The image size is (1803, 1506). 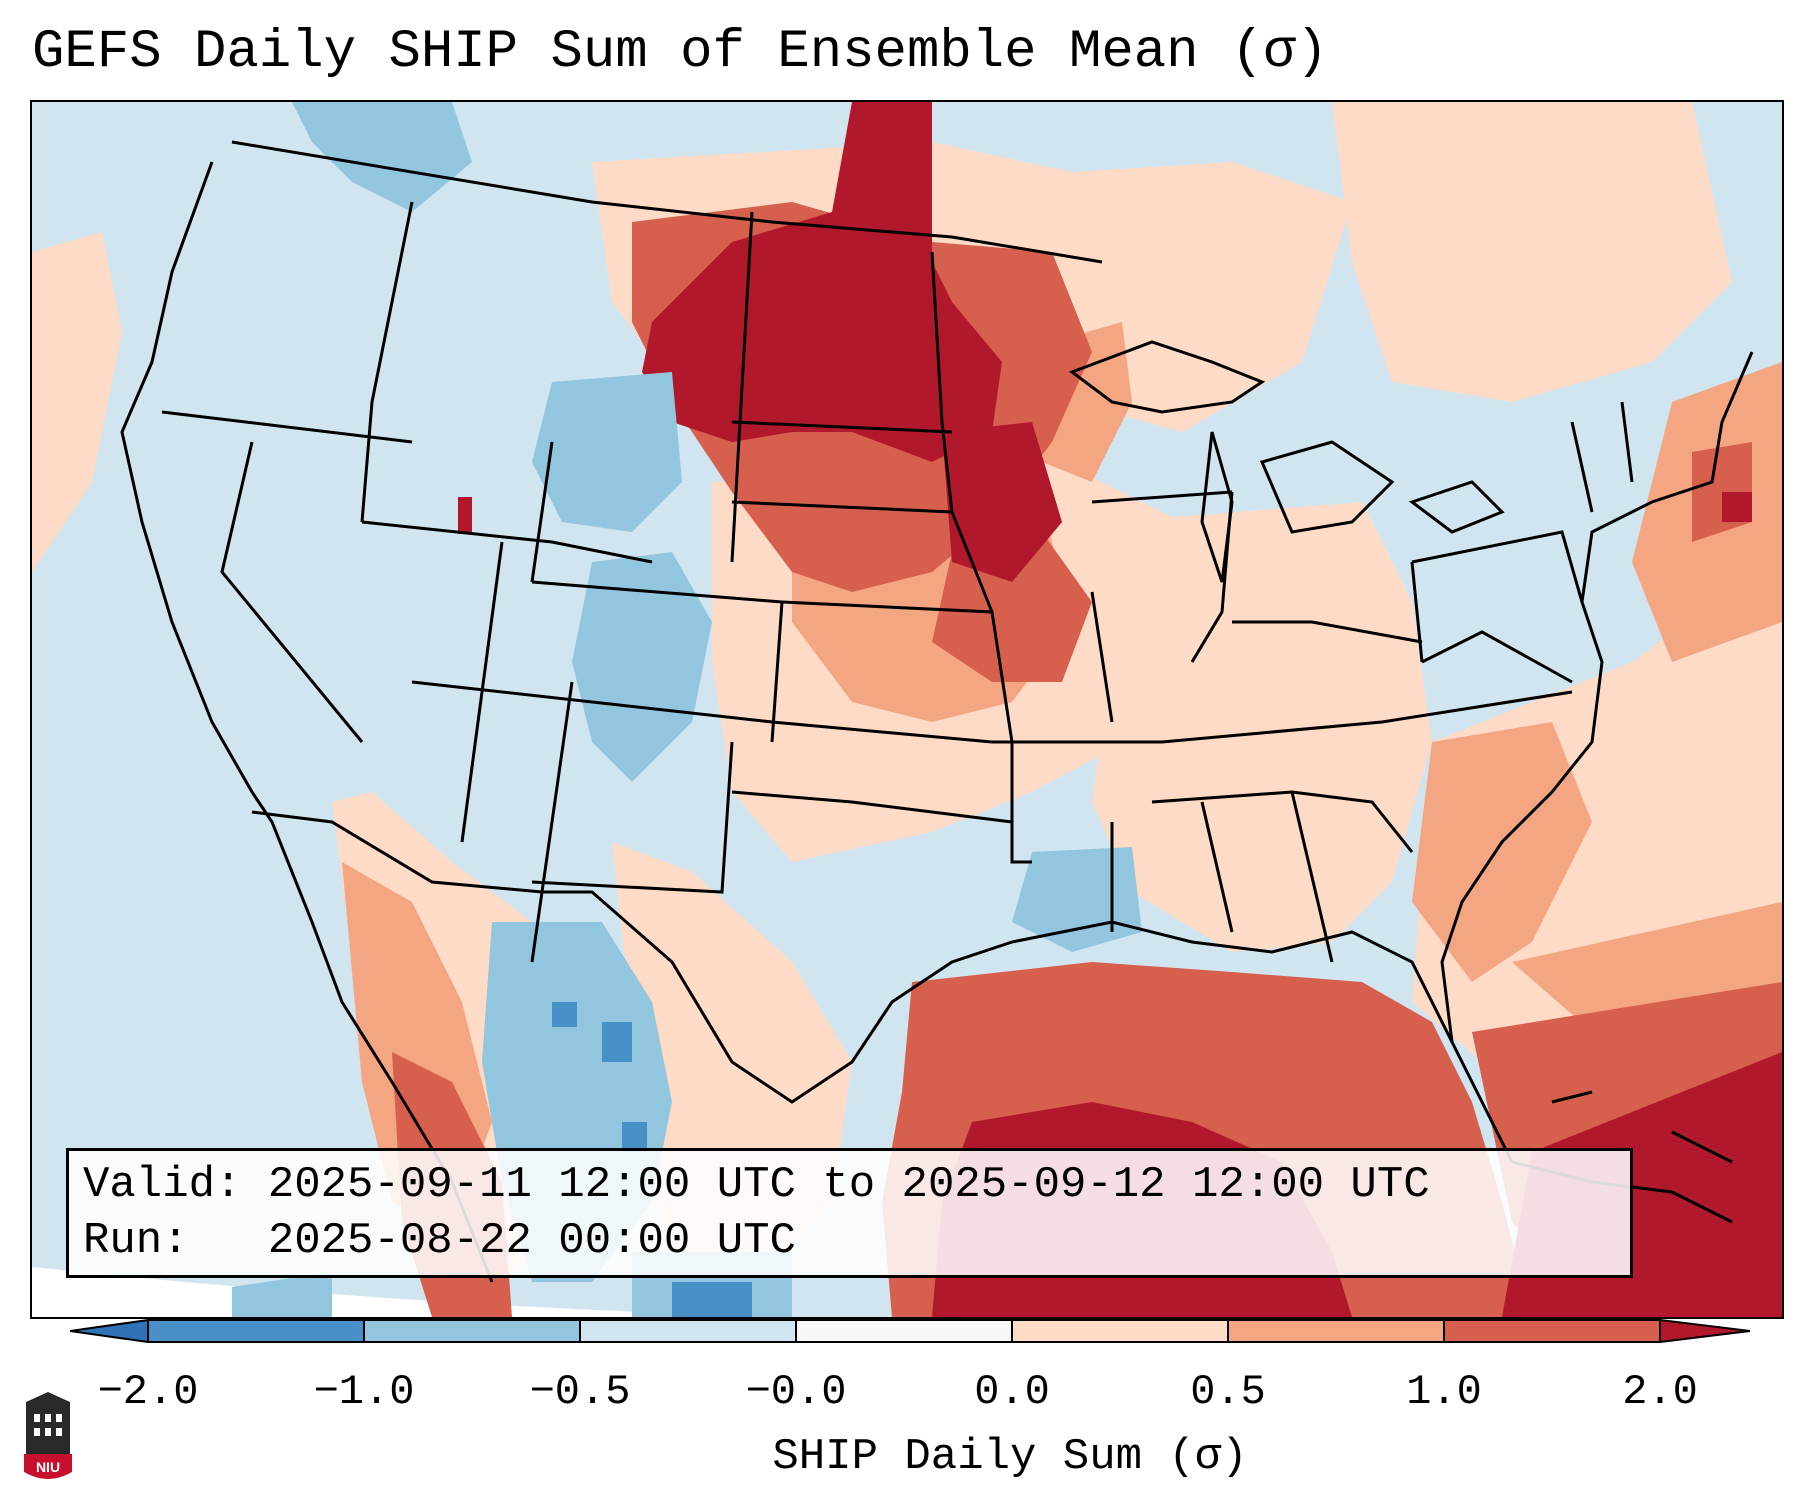 I want to click on logo-text: NIU, so click(x=48, y=1467).